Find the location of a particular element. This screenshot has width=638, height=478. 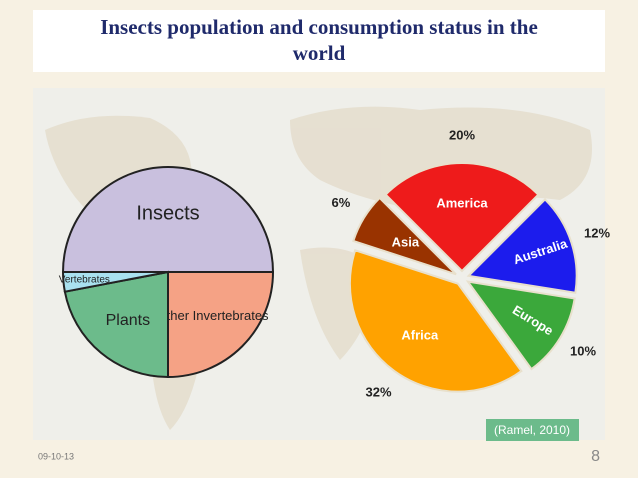

slice-label: Plants is located at coordinates (128, 320).